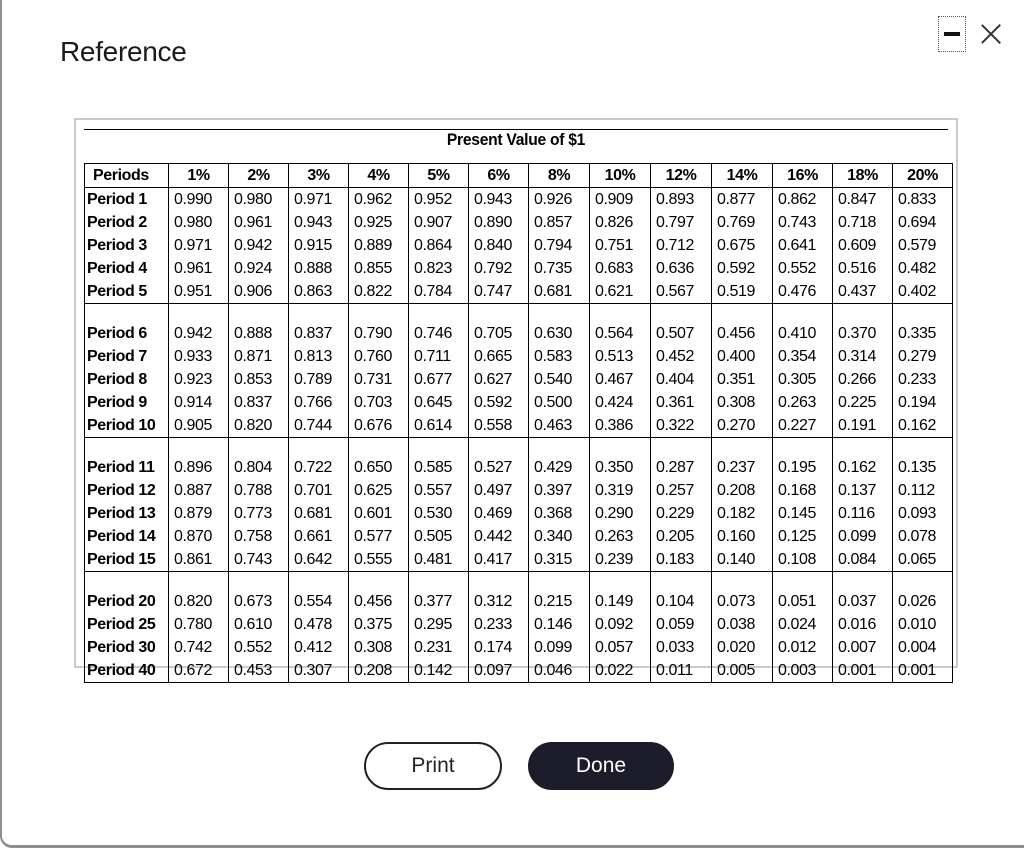 Image resolution: width=1024 pixels, height=848 pixels. I want to click on pv-cell: 0.375, so click(378, 624).